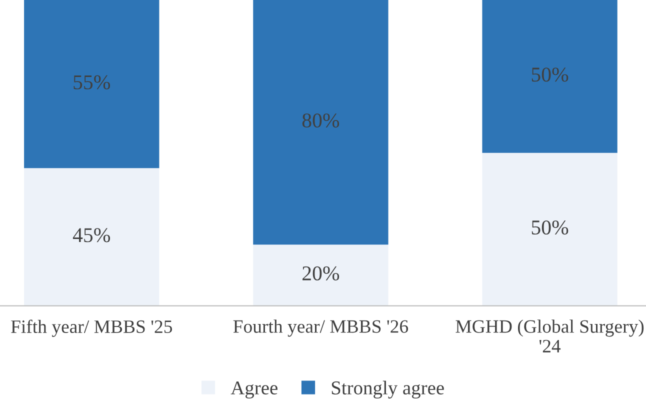 This screenshot has width=646, height=416. I want to click on data-label: 20%, so click(321, 273).